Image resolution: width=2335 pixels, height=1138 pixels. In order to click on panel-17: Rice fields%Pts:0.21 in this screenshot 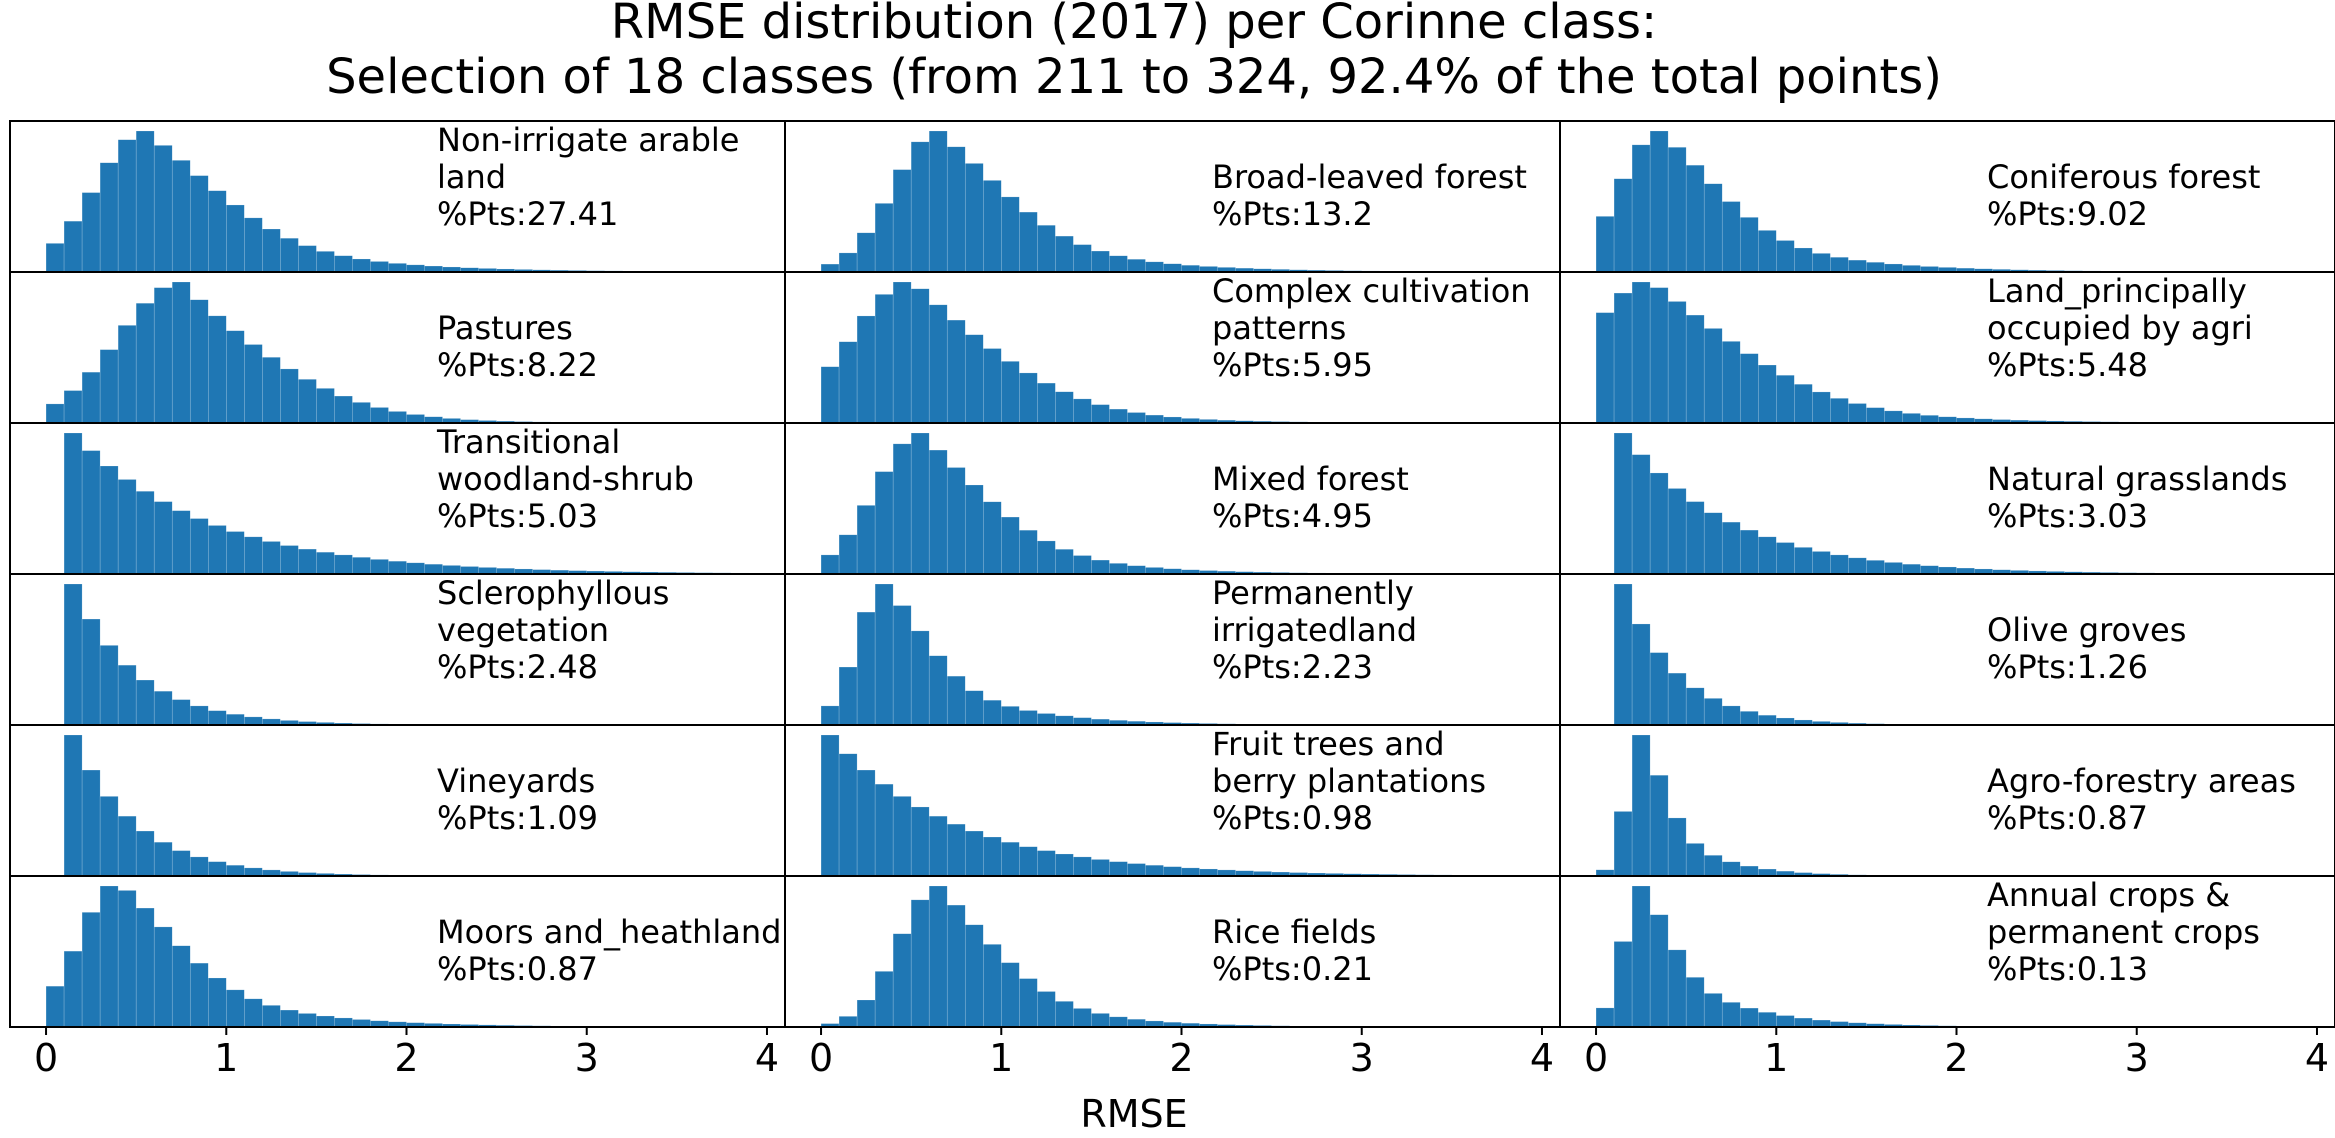, I will do `click(1172, 951)`.